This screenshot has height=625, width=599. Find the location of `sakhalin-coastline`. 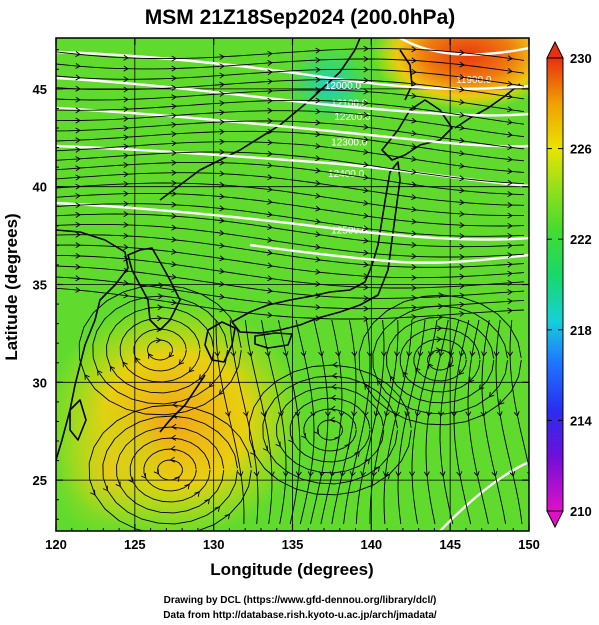

sakhalin-coastline is located at coordinates (406, 75).